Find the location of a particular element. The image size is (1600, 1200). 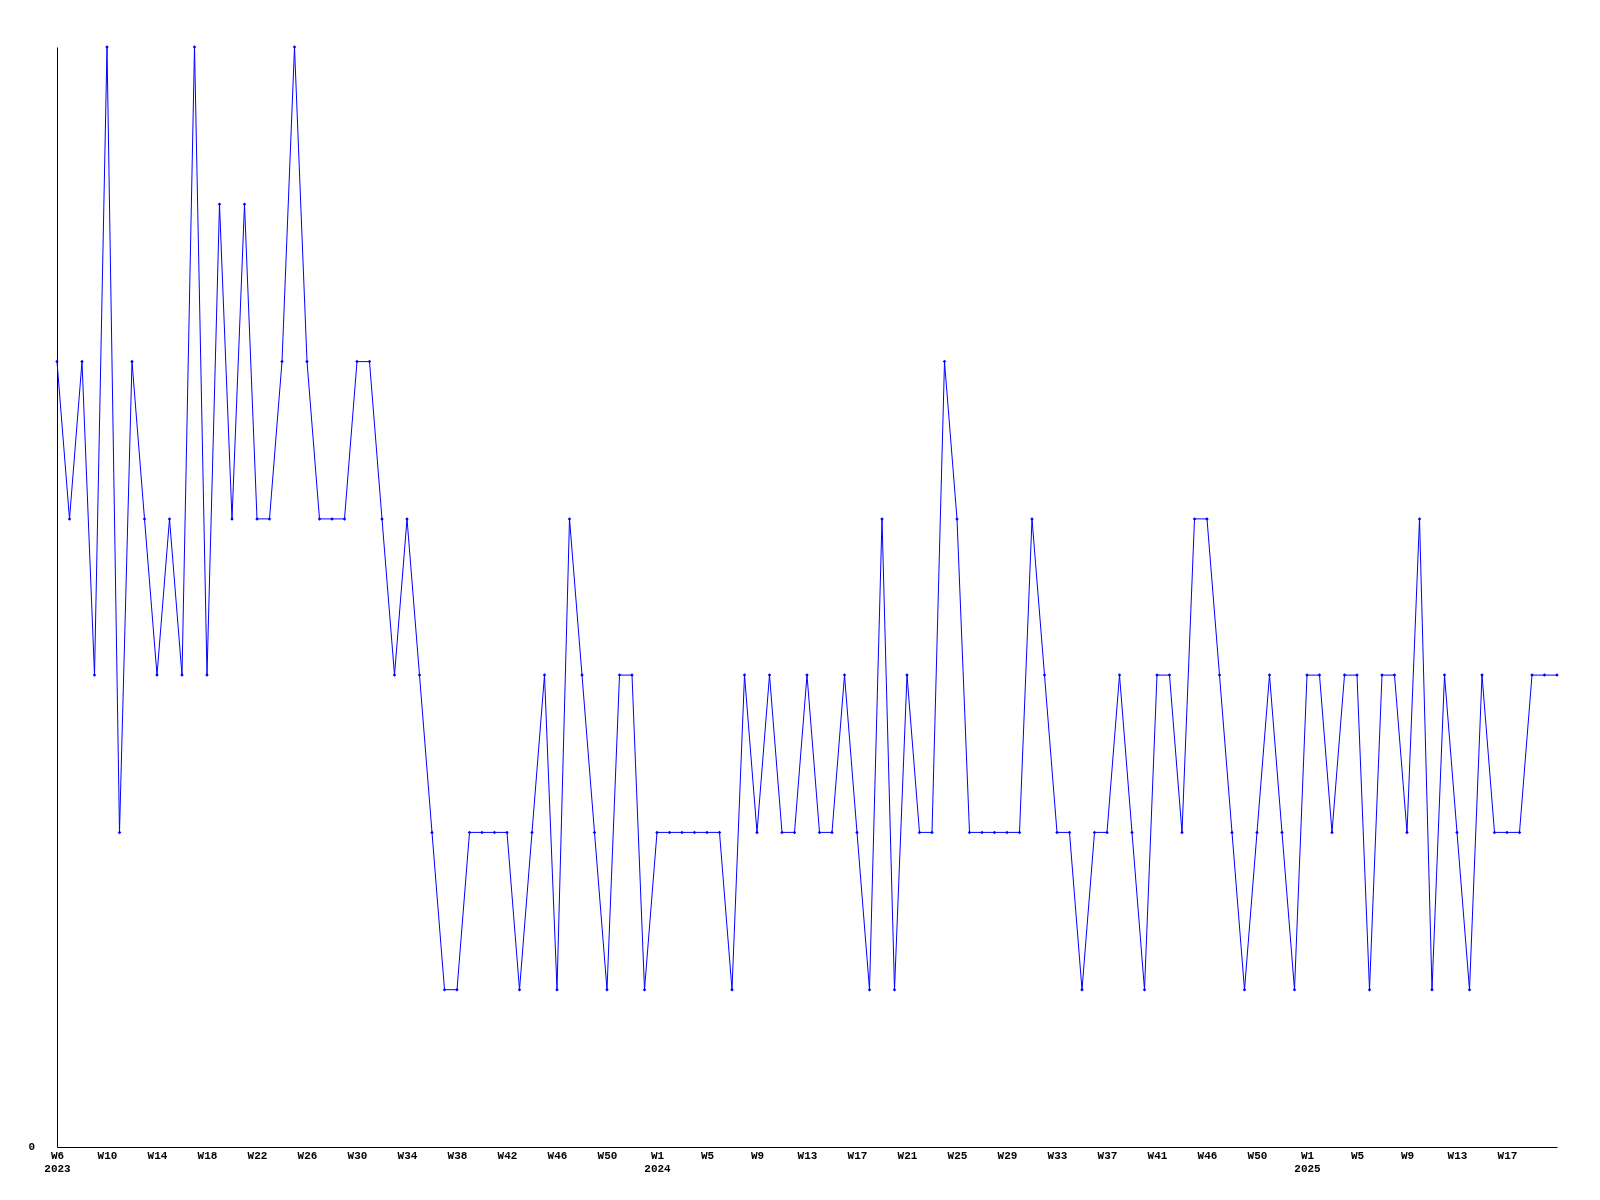

x-tick-label: W34 is located at coordinates (407, 1155).